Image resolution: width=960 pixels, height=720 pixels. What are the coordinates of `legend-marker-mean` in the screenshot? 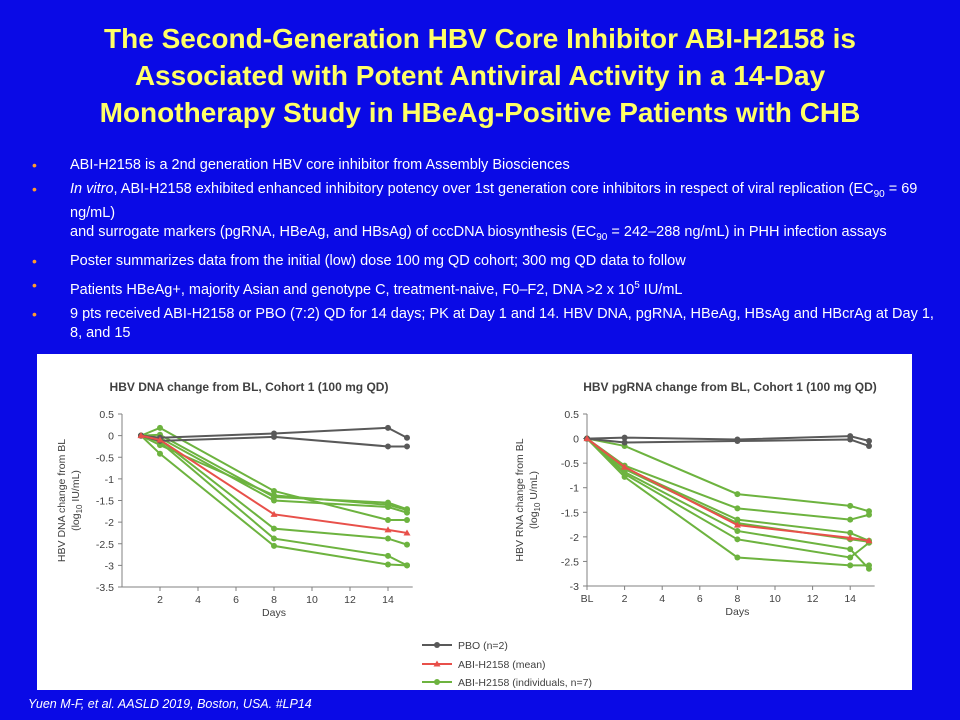 It's located at (437, 663).